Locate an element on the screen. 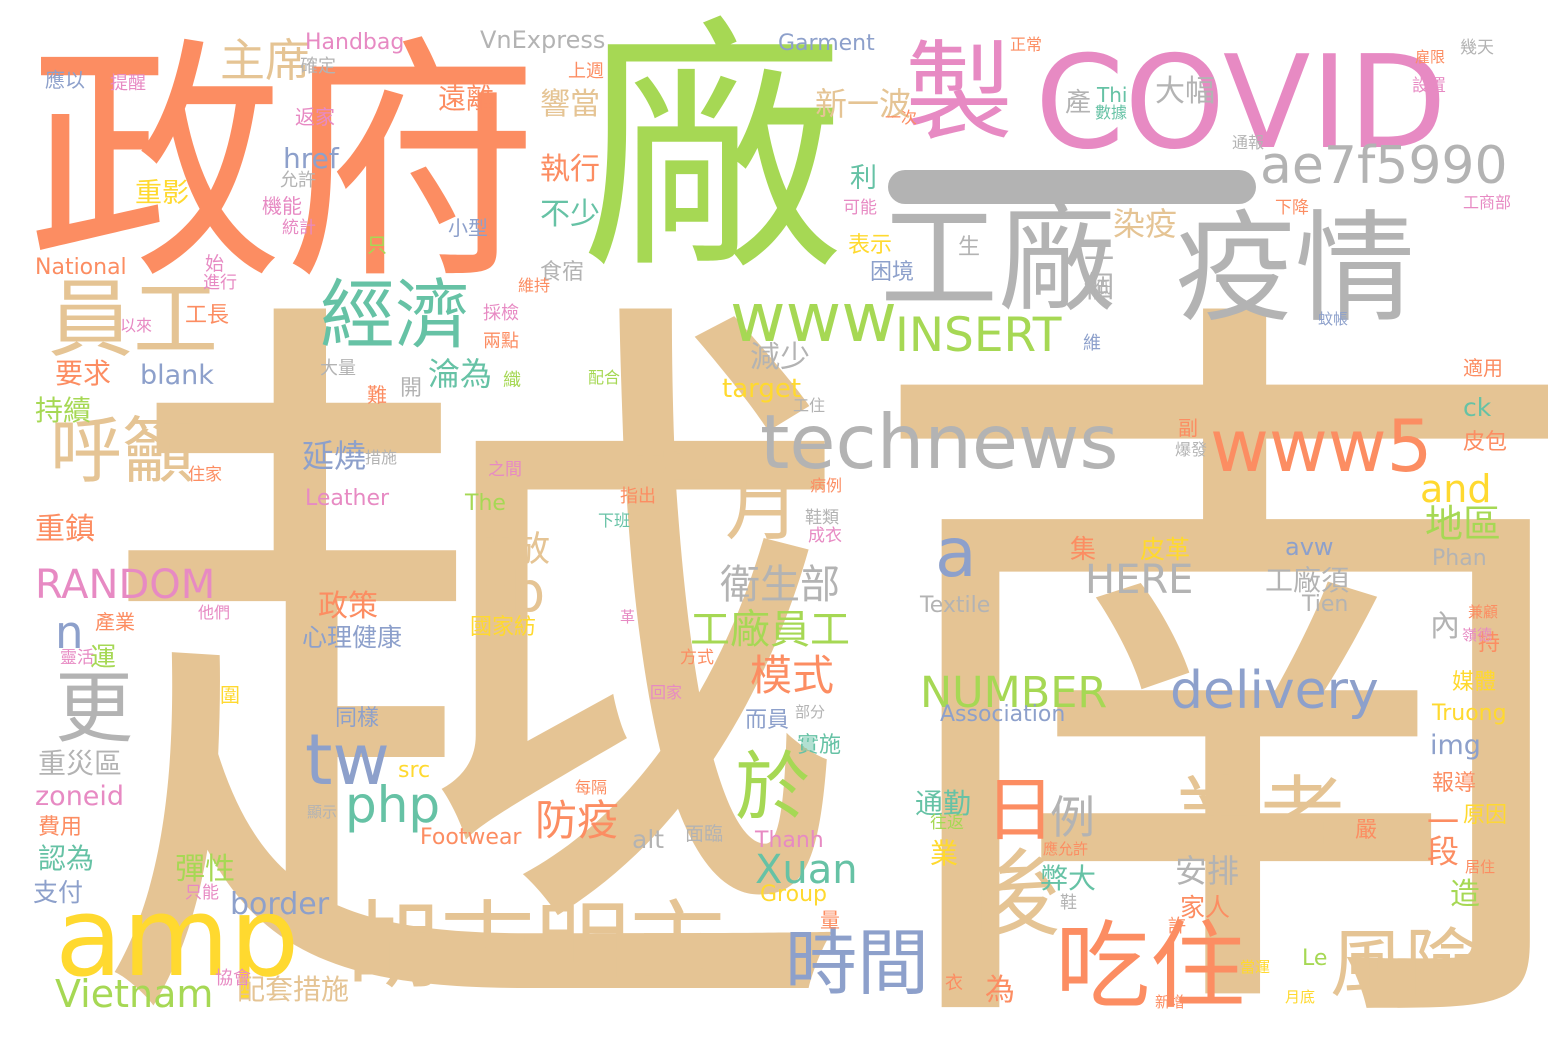  word-leather: Leather is located at coordinates (347, 498).